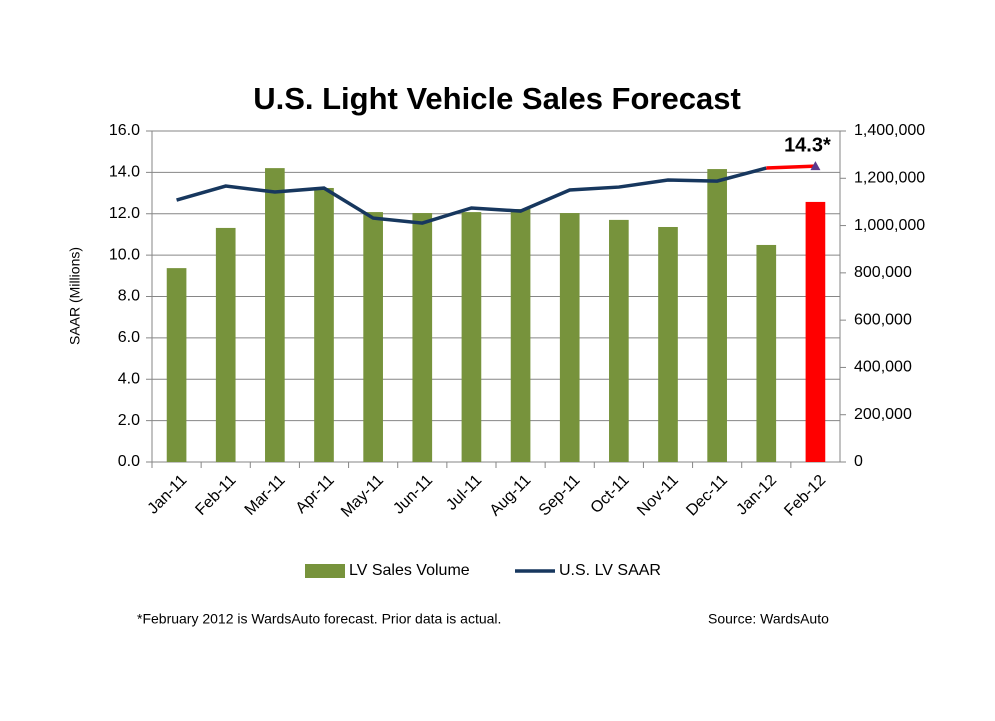  I want to click on y-axis-label: SAAR (Millions), so click(75, 296).